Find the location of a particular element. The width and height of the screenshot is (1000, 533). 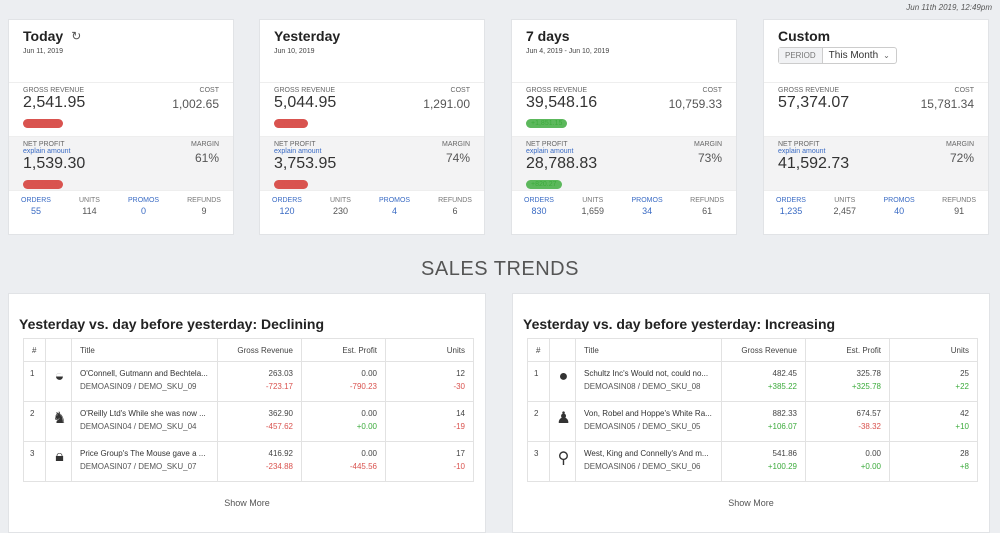

promos-count: PROMOS 34 is located at coordinates (647, 215).